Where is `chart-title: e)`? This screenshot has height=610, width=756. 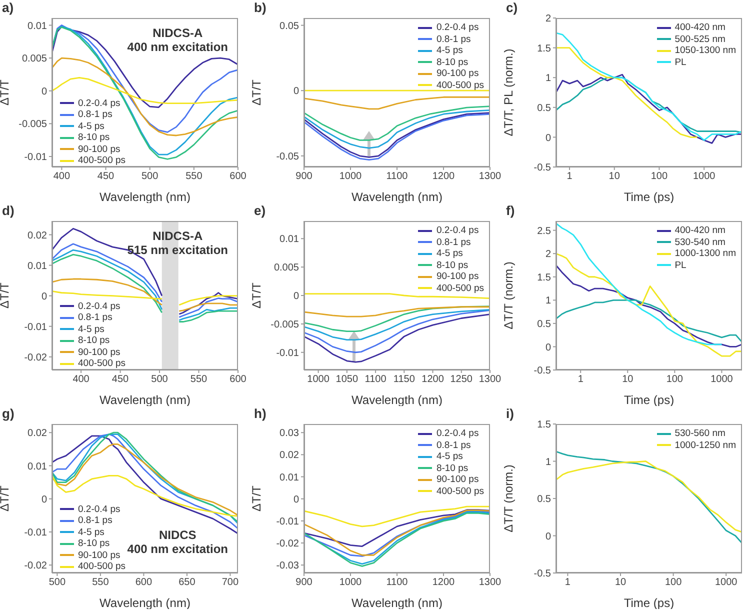
chart-title: e) is located at coordinates (260, 210).